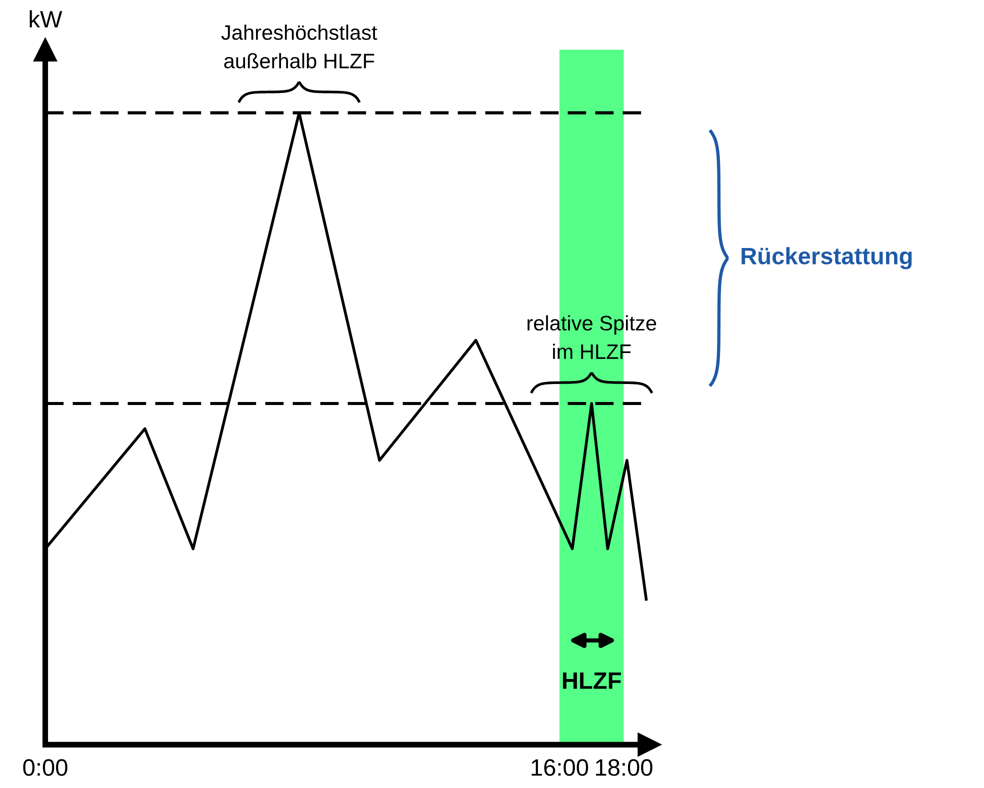 Image resolution: width=984 pixels, height=788 pixels. I want to click on x-tick-label: 0:00, so click(45, 767).